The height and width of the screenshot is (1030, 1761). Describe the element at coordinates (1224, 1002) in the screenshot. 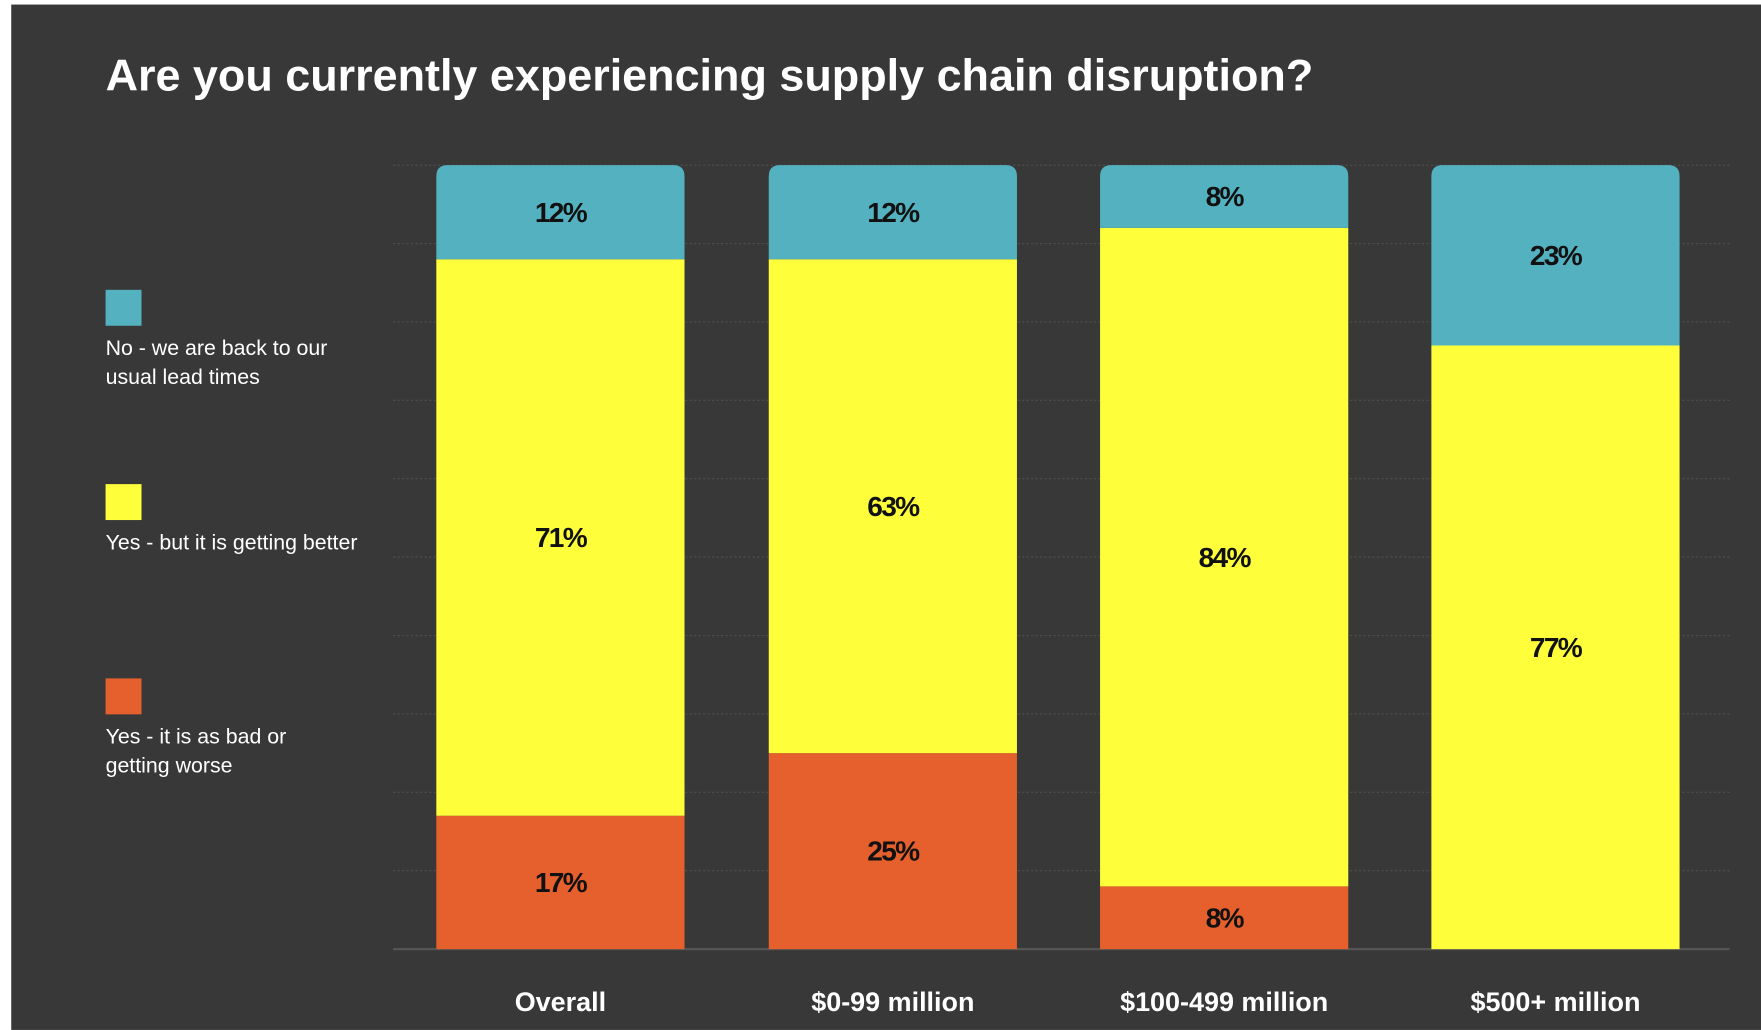

I see `x-tick-label: $100-499 million` at that location.